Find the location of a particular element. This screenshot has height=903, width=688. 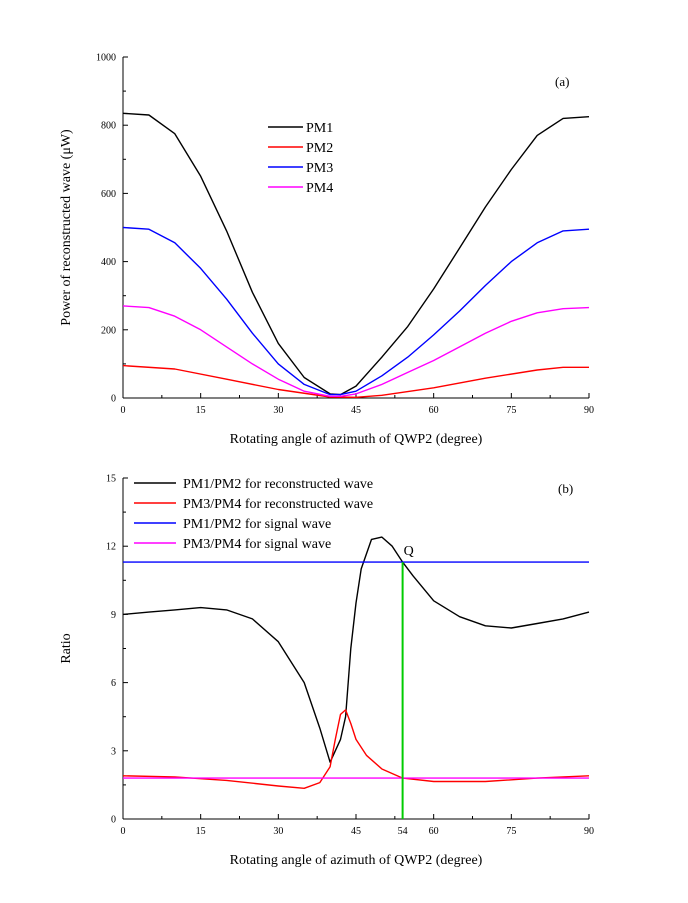

legend-label: PM4 is located at coordinates (319, 188).